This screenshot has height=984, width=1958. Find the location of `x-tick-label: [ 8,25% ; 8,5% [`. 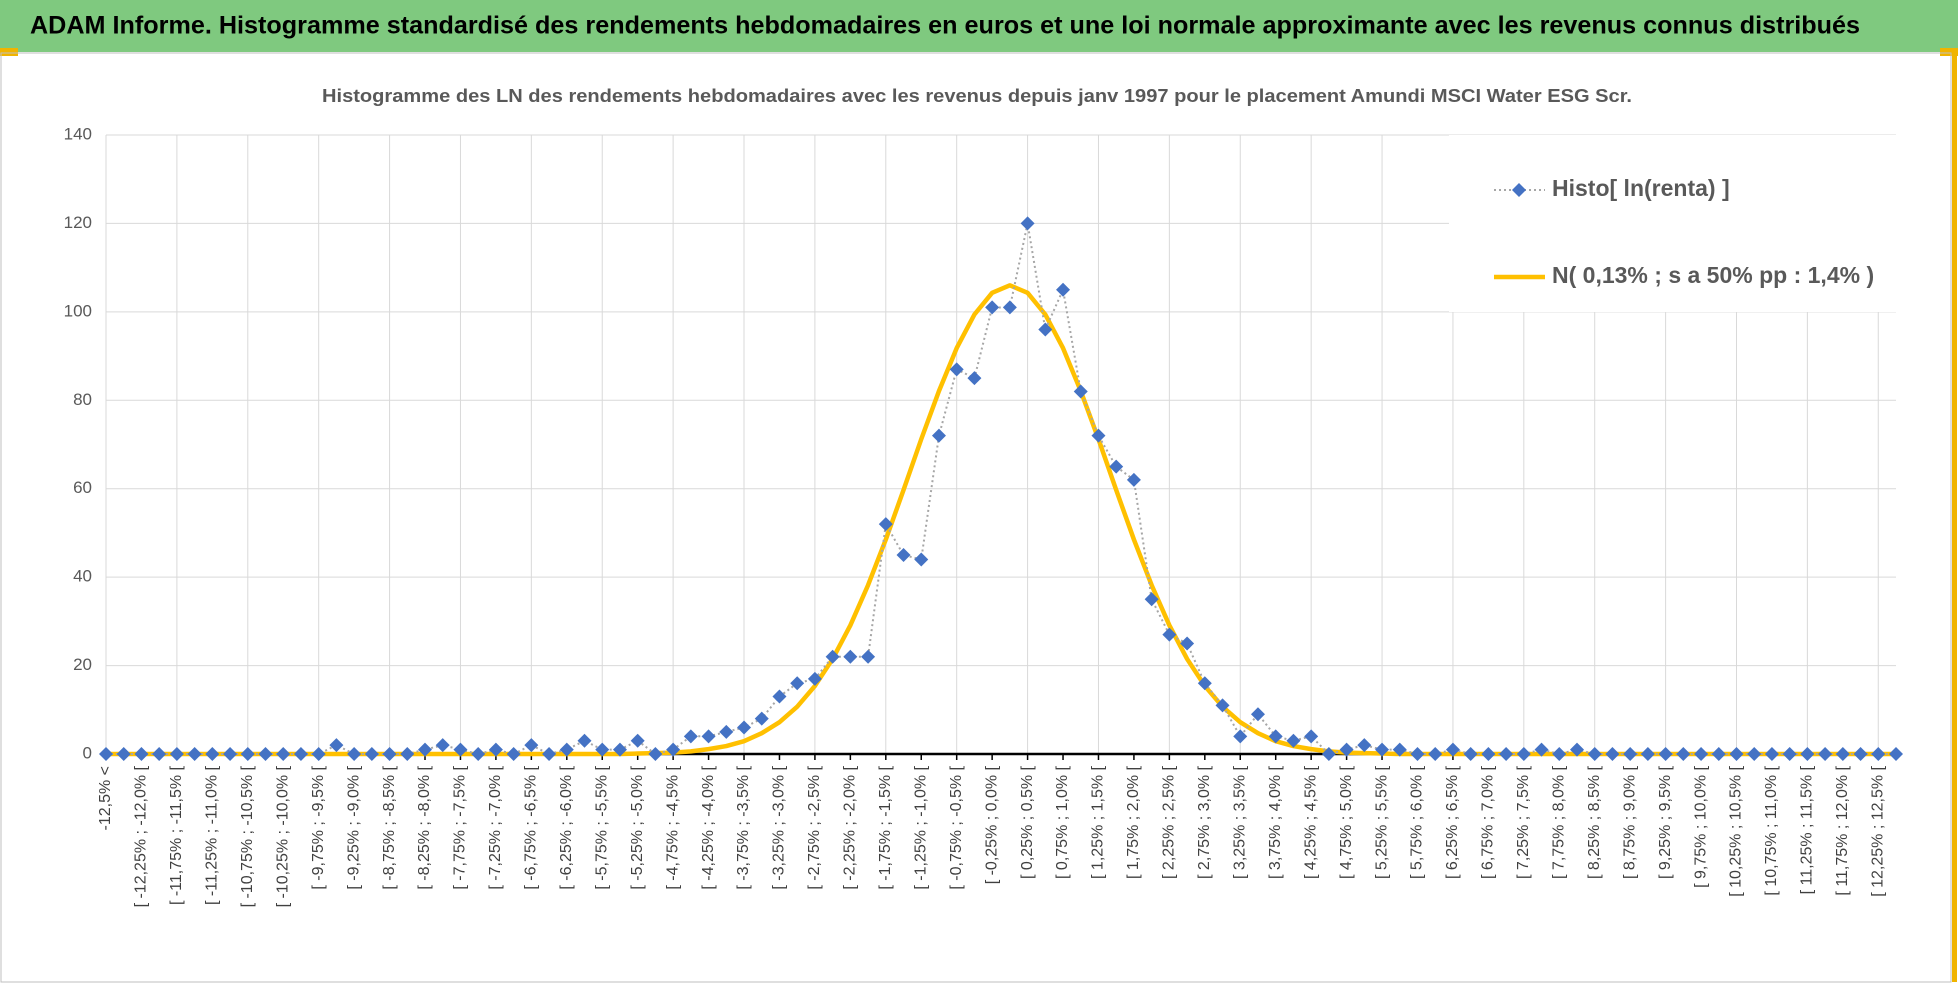

x-tick-label: [ 8,25% ; 8,5% [ is located at coordinates (1594, 822).